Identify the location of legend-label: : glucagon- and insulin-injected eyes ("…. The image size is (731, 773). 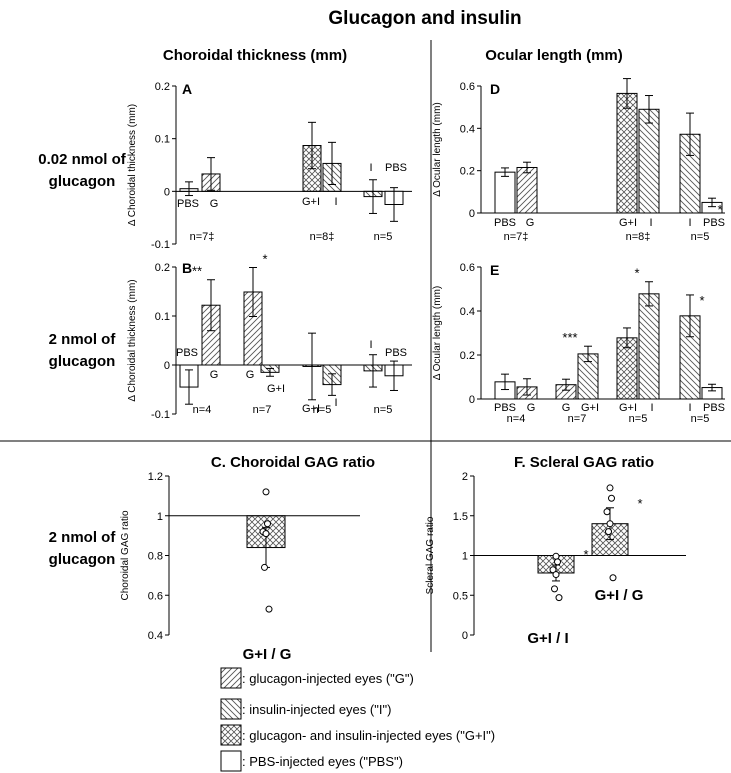
(368, 735).